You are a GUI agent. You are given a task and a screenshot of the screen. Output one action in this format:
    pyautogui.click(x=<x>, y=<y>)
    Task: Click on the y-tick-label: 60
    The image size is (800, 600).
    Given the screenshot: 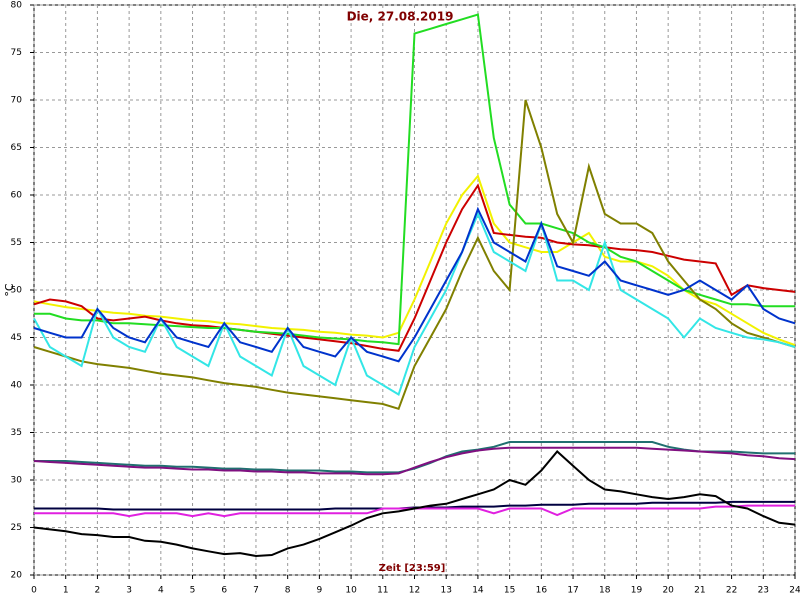 What is the action you would take?
    pyautogui.click(x=17, y=196)
    